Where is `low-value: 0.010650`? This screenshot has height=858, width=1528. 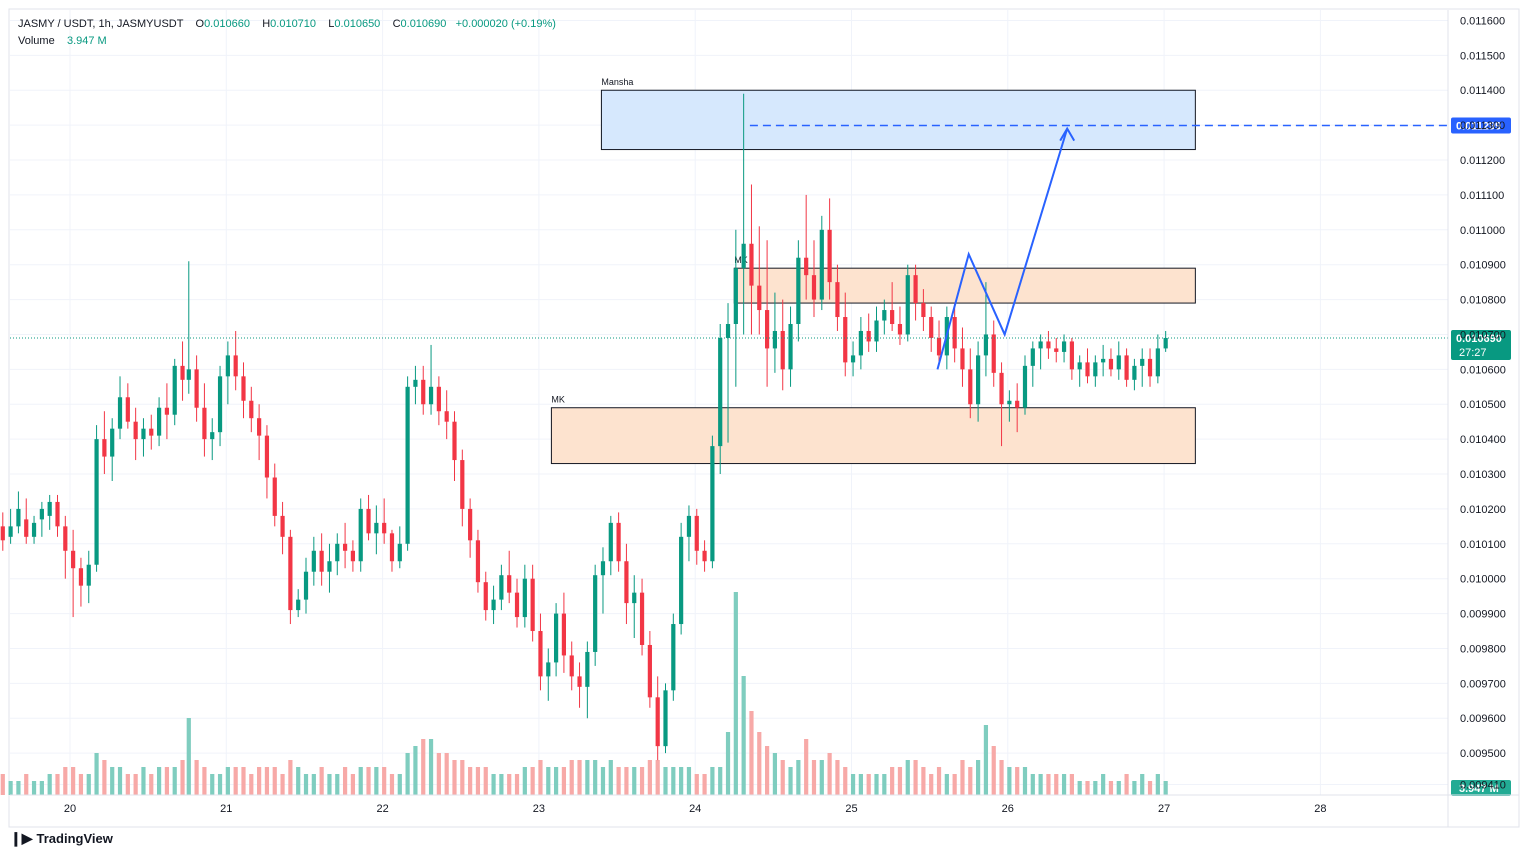
low-value: 0.010650 is located at coordinates (357, 24).